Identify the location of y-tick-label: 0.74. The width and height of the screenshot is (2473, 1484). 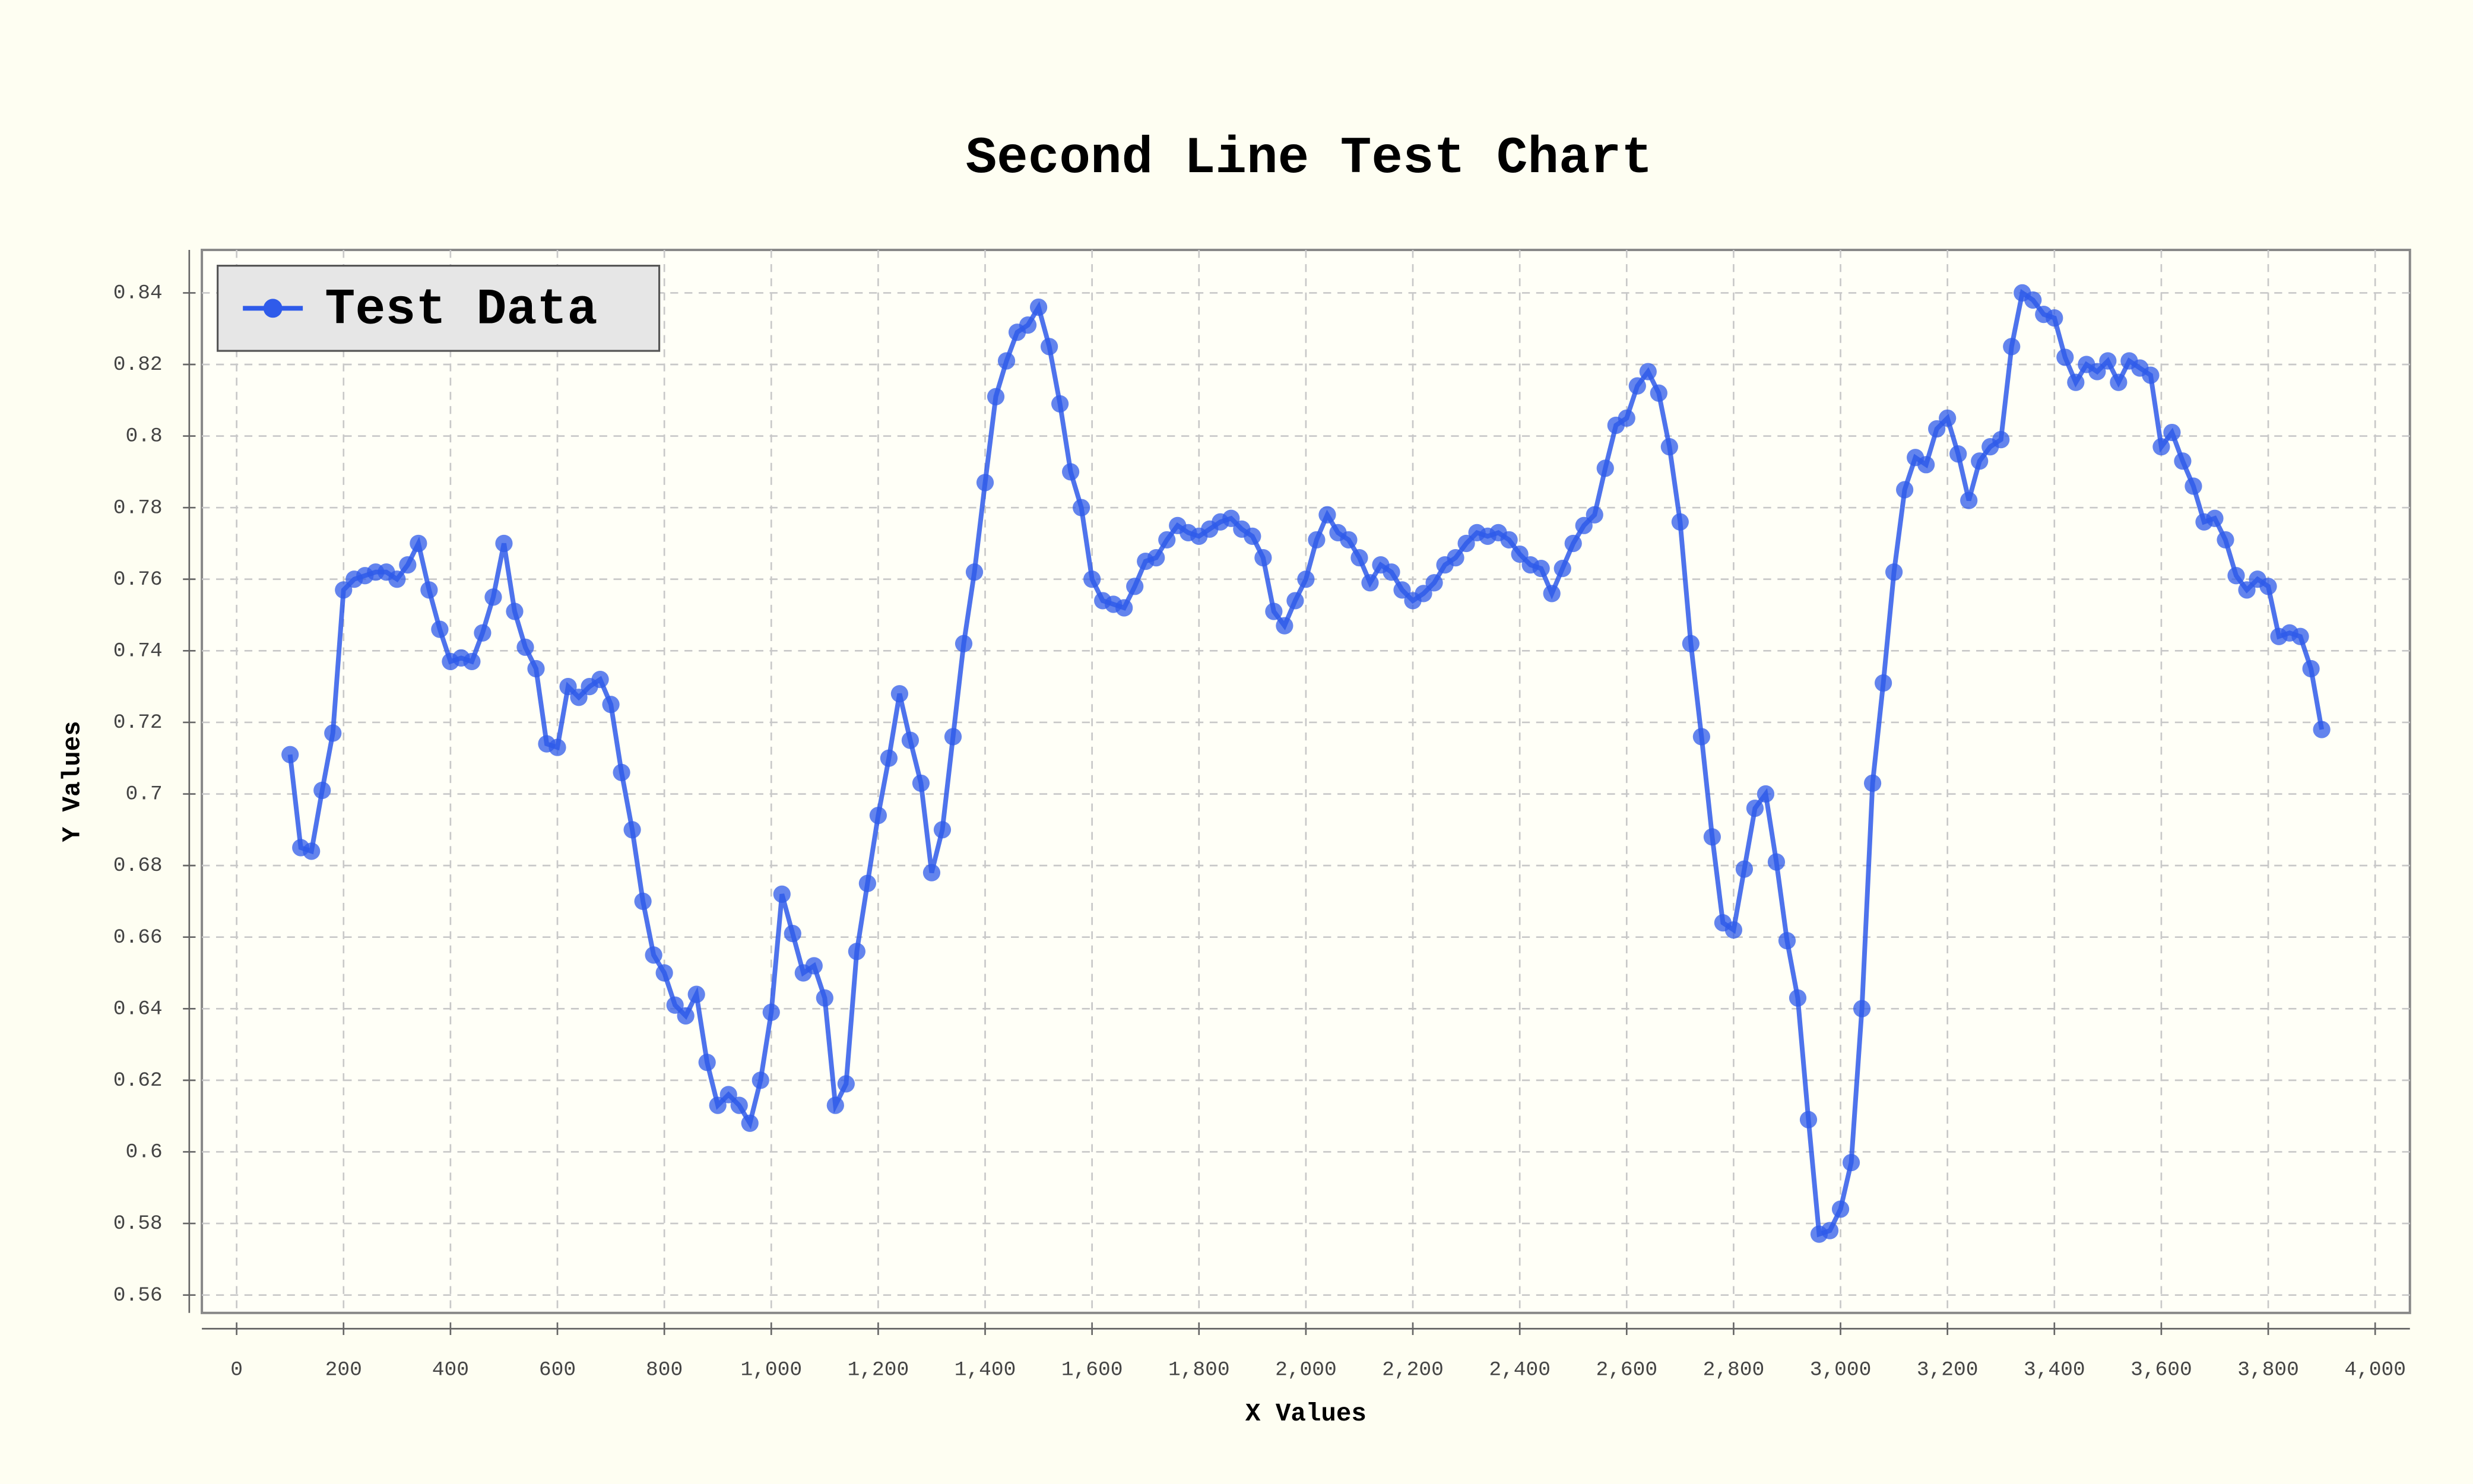
(138, 650).